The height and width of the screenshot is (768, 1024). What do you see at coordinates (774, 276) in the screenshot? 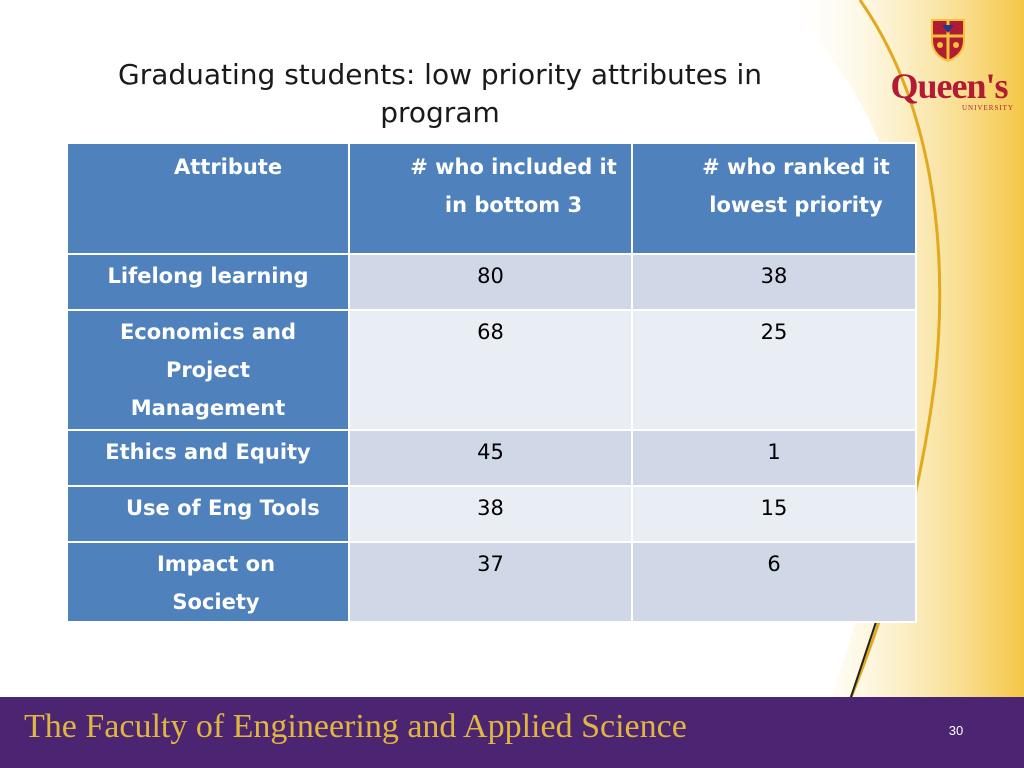
I see `row-lowest-value: 38` at bounding box center [774, 276].